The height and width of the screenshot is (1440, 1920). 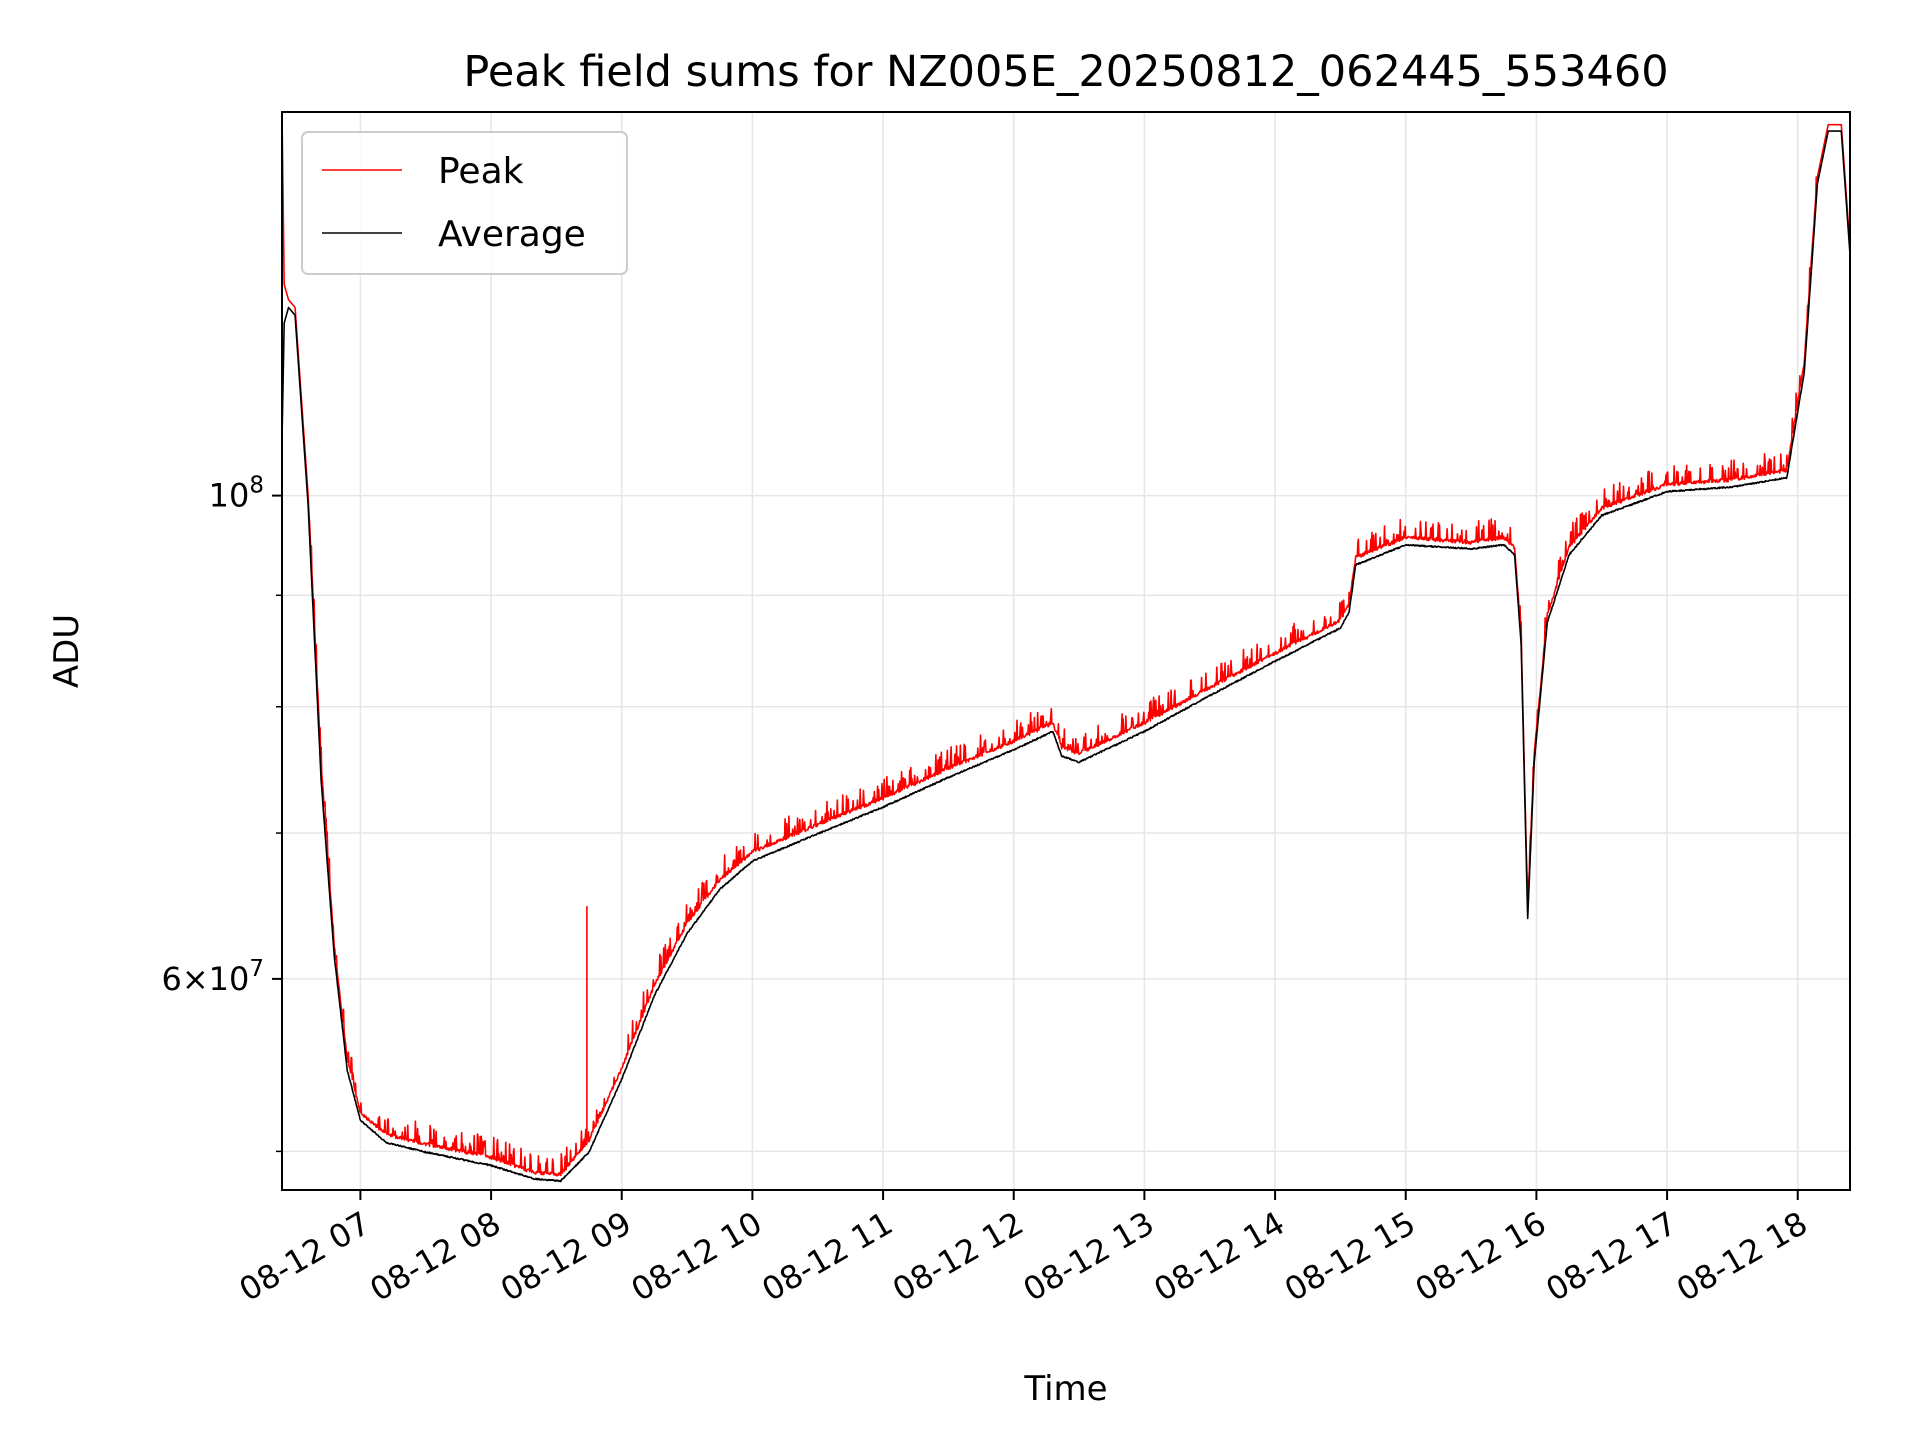 I want to click on legend: Peak Average, so click(x=464, y=203).